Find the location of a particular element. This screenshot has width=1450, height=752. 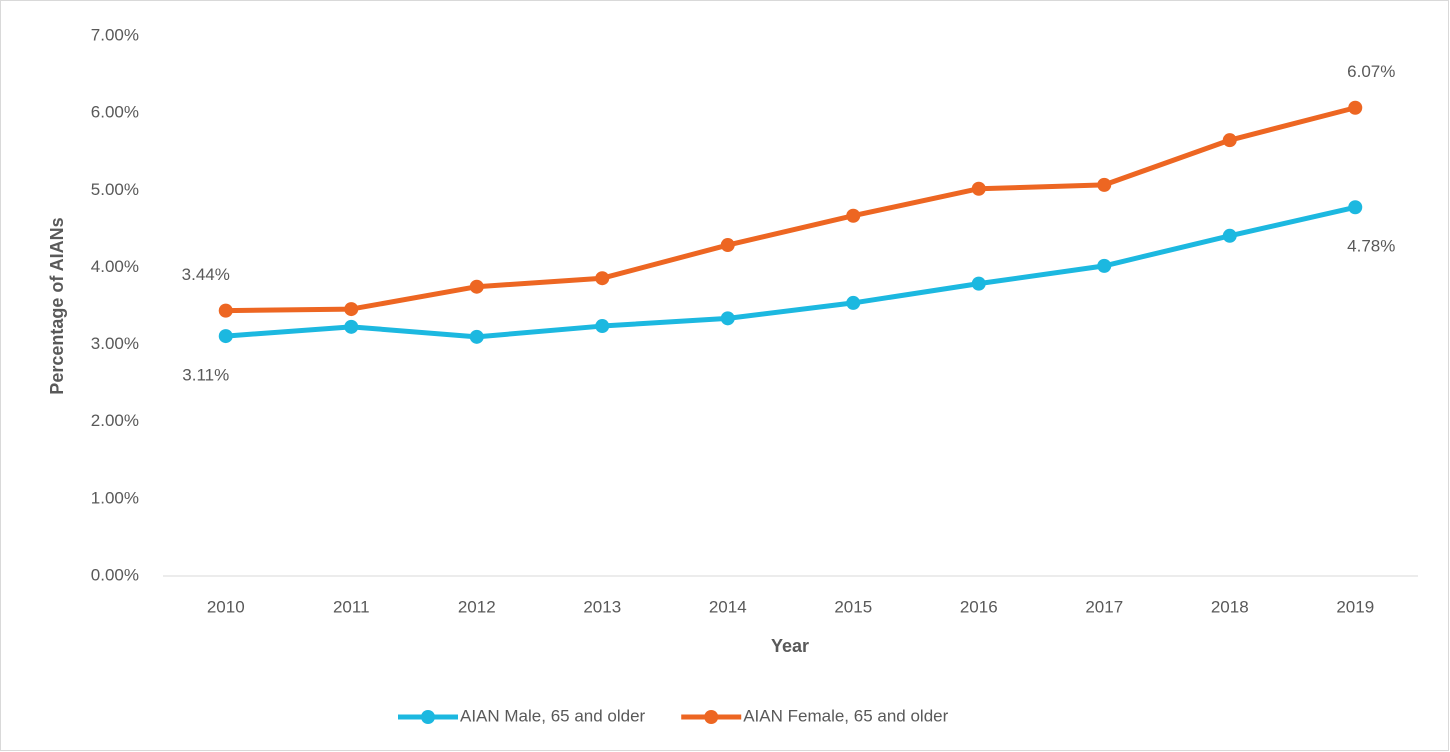

data-label: 6.07% is located at coordinates (1371, 71).